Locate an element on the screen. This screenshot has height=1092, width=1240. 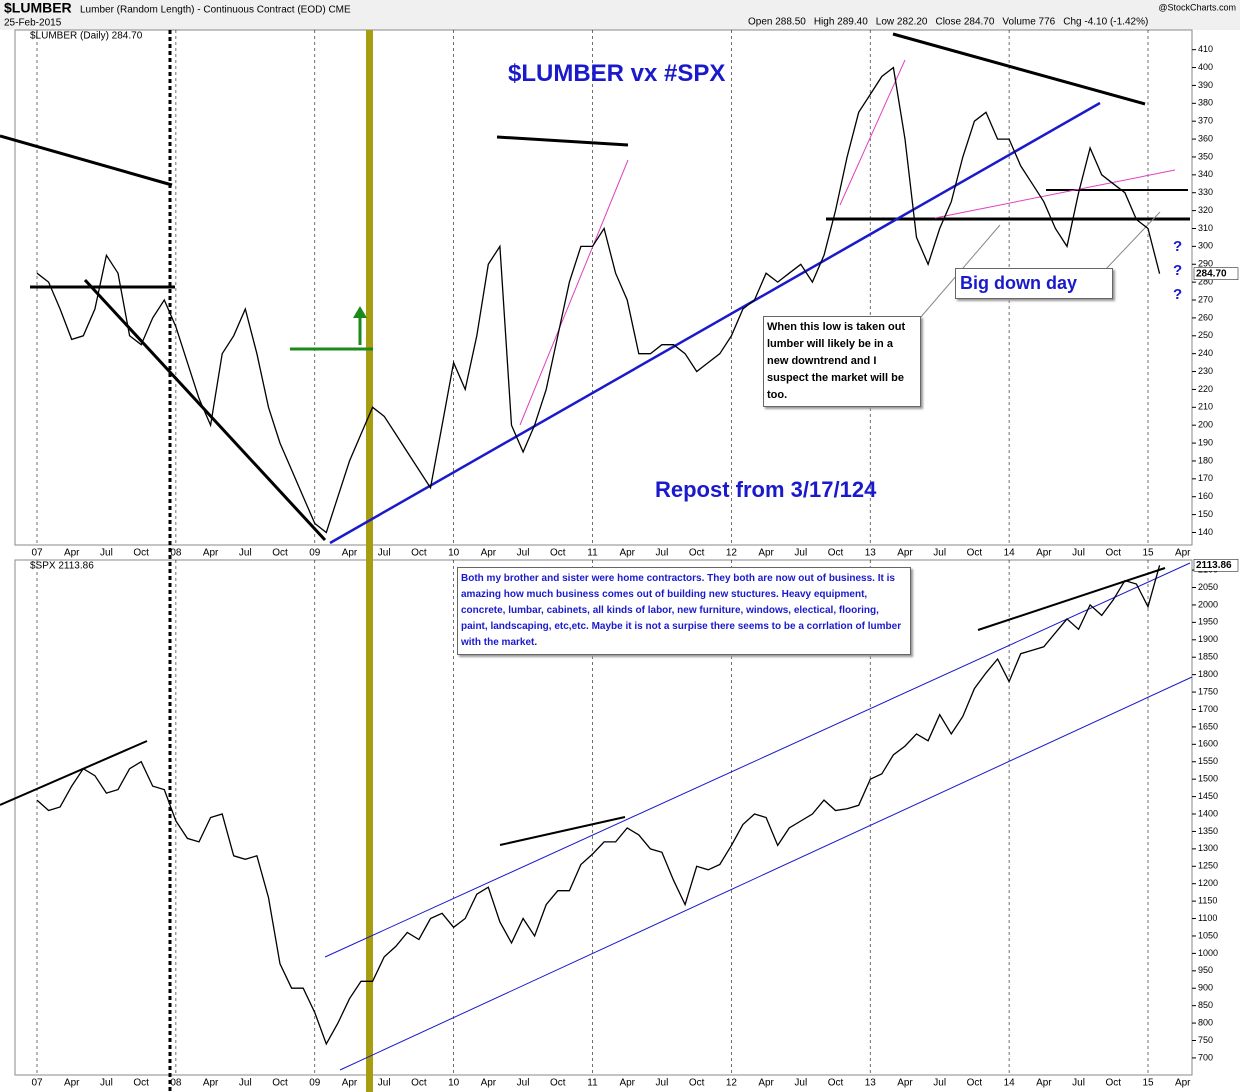
last-price-box is located at coordinates (1216, 565).